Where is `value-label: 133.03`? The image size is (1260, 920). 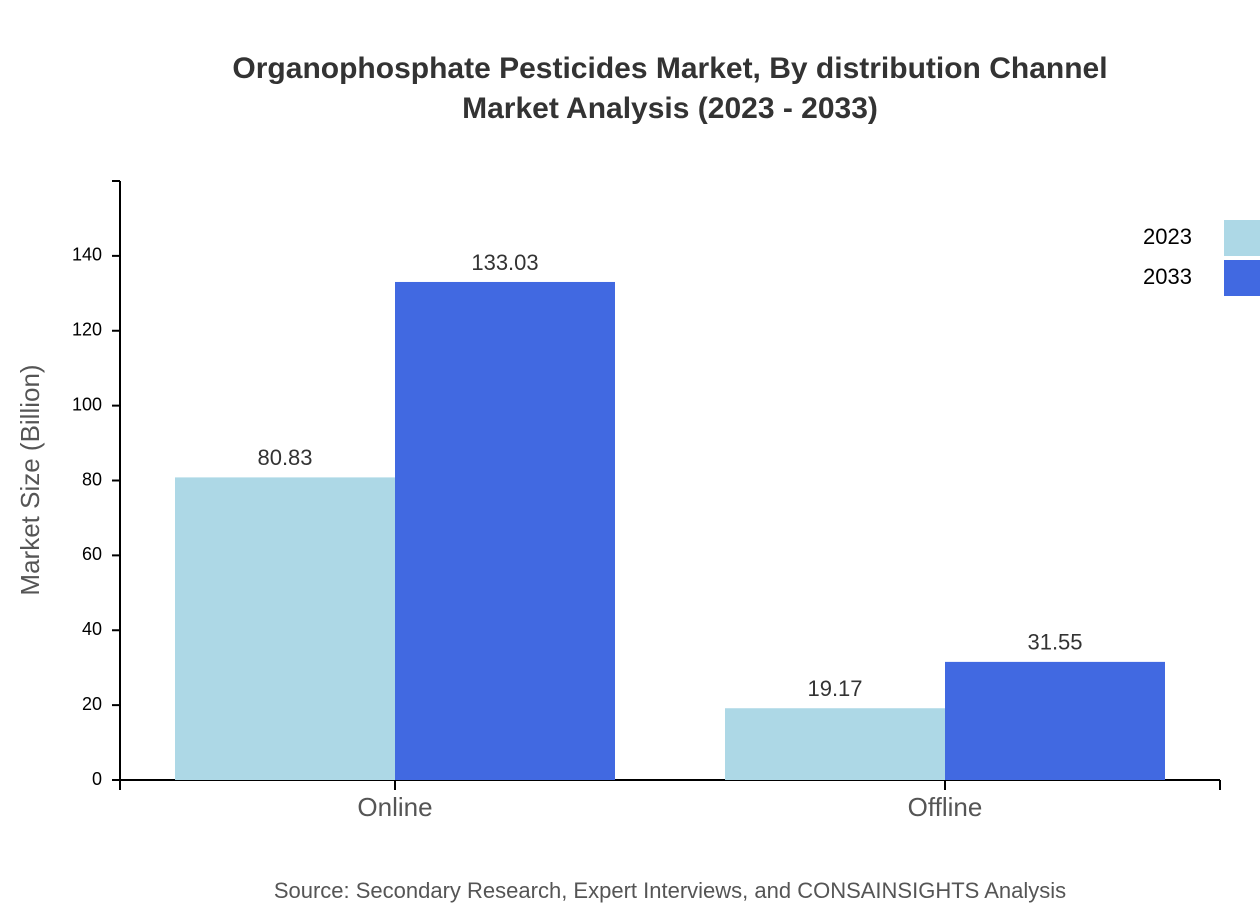
value-label: 133.03 is located at coordinates (504, 262).